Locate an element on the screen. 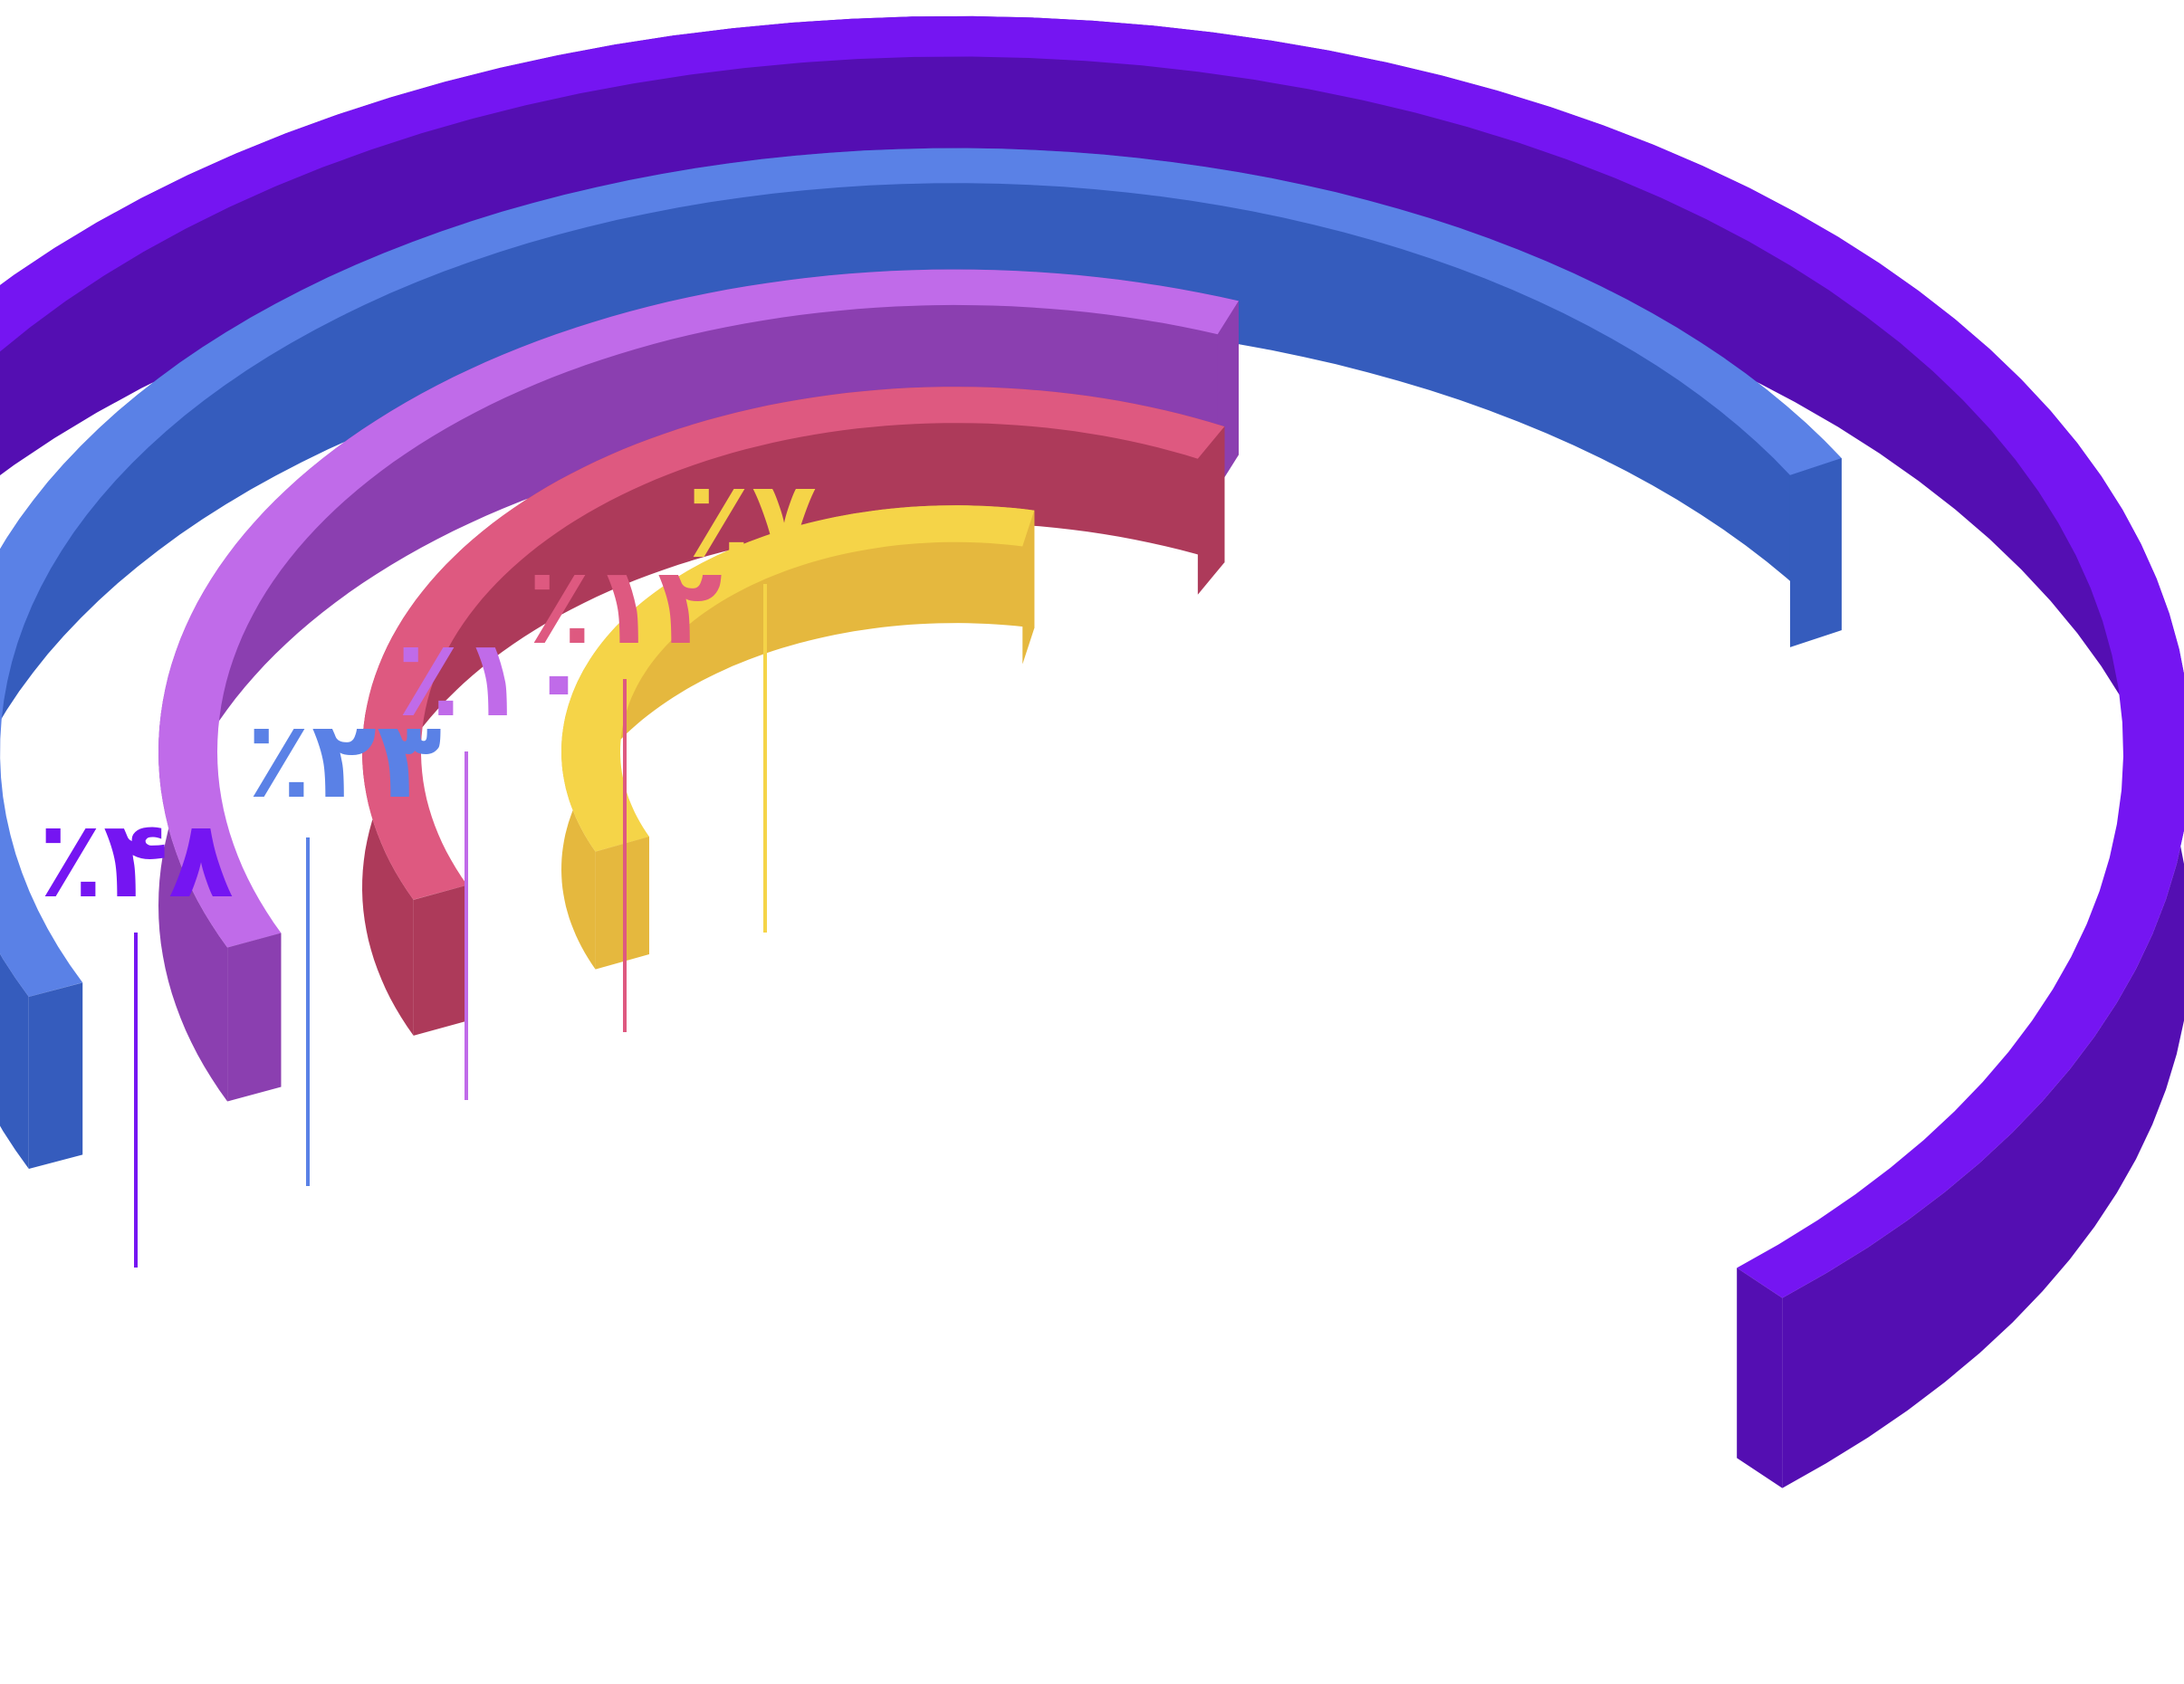 This screenshot has height=1684, width=2184. ring-bar-5-cap-end is located at coordinates (1028, 587).